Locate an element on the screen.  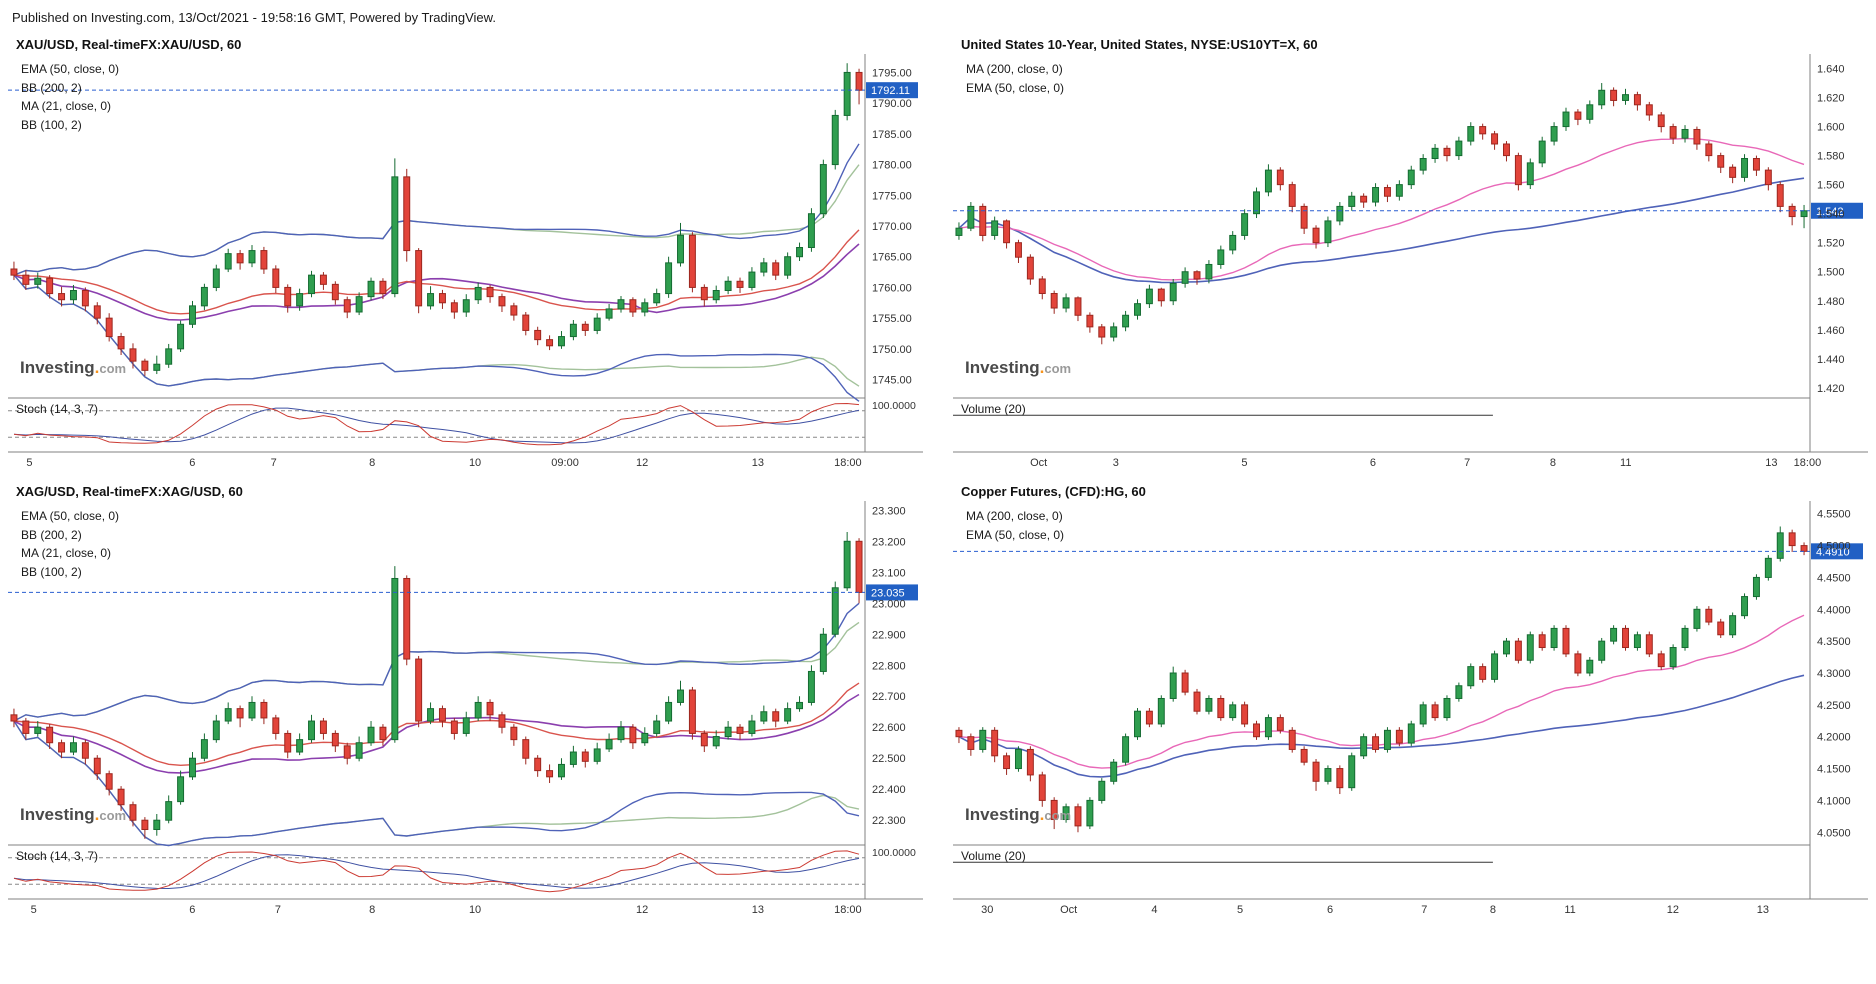
svg-text: 4.1000 is located at coordinates (1834, 801).